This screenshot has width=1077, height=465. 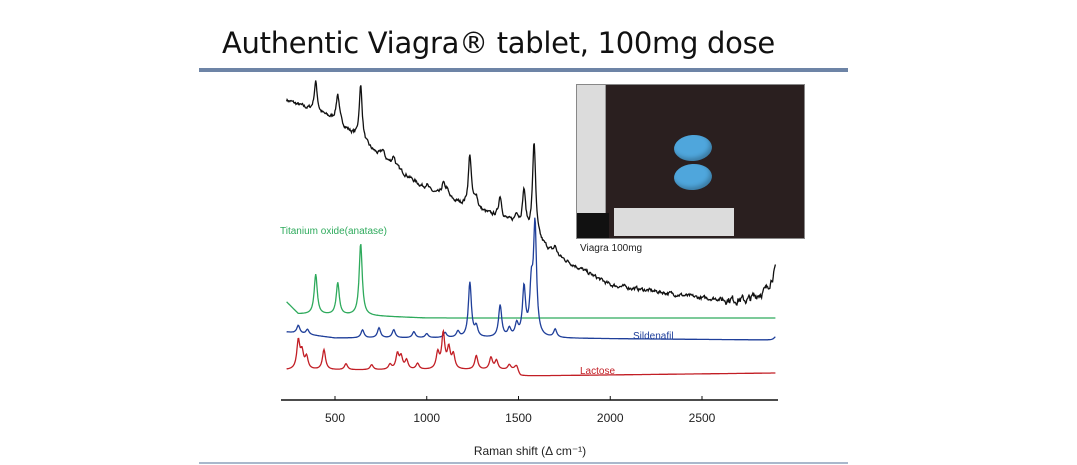 I want to click on slide-title: Authentic Viagra® tablet, 100mg dose, so click(x=498, y=43).